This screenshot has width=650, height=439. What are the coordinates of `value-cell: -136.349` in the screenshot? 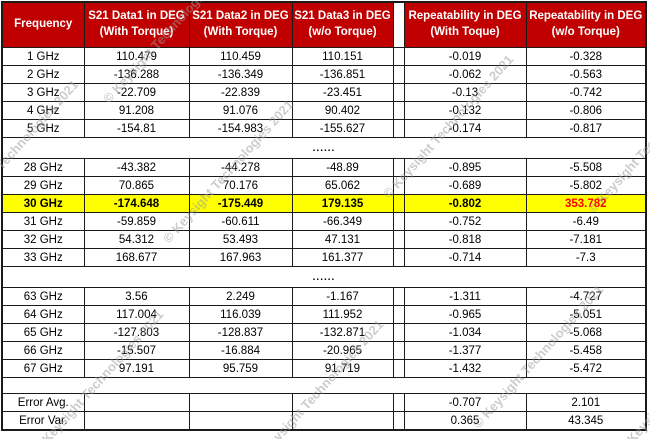 It's located at (240, 74).